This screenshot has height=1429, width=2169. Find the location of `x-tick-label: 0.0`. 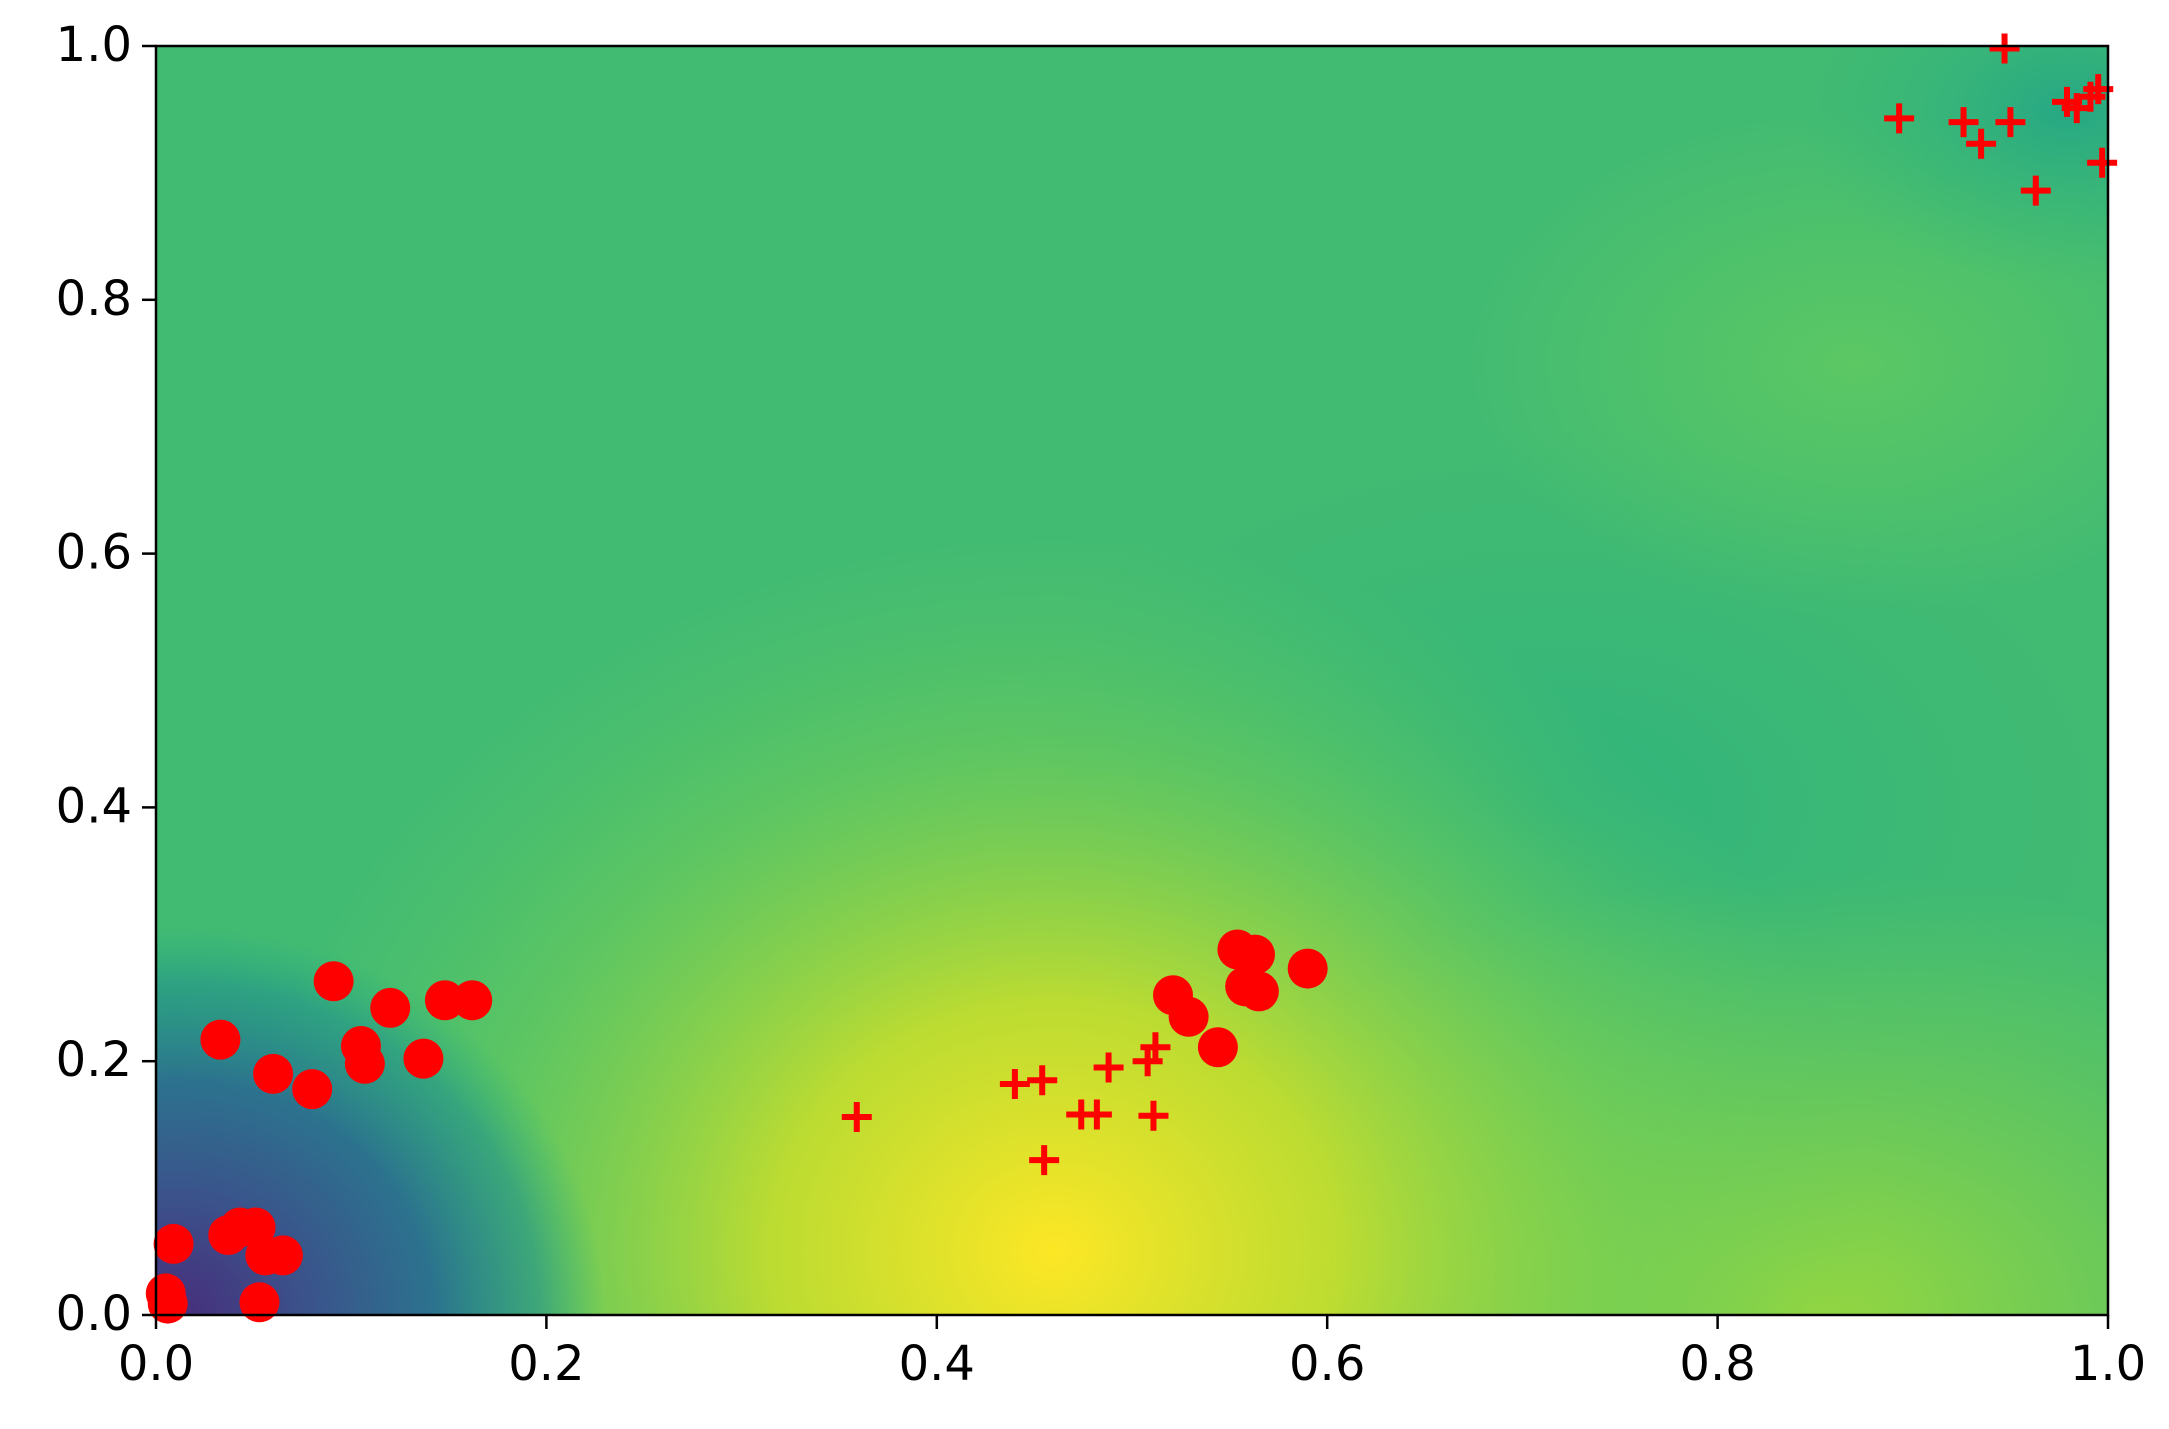

x-tick-label: 0.0 is located at coordinates (156, 1364).